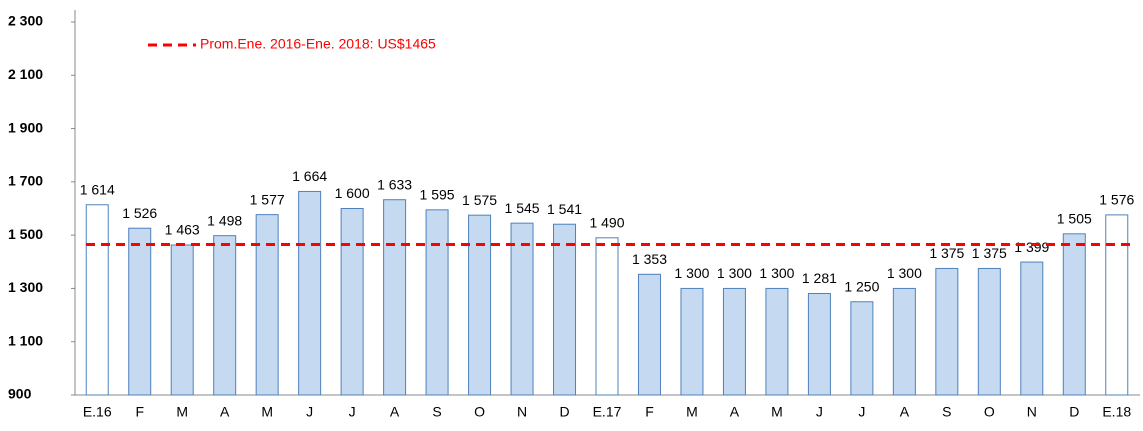  Describe the element at coordinates (606, 223) in the screenshot. I see `value-label: 1 490` at that location.